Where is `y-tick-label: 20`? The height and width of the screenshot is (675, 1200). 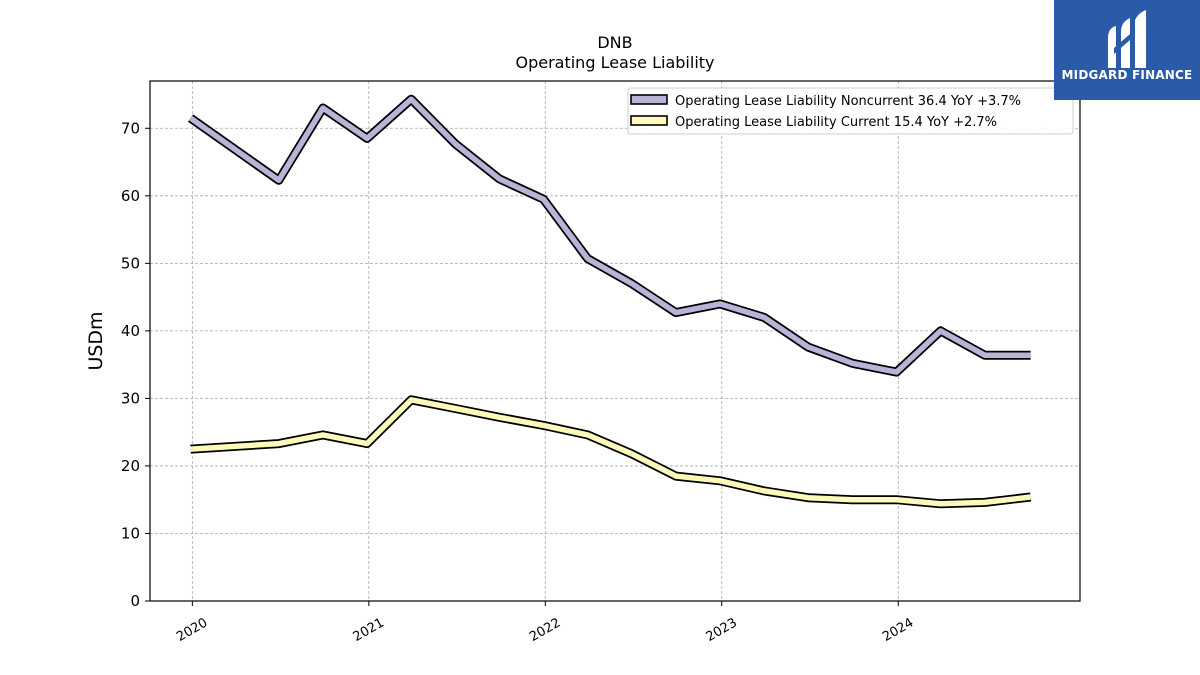
y-tick-label: 20 is located at coordinates (130, 466).